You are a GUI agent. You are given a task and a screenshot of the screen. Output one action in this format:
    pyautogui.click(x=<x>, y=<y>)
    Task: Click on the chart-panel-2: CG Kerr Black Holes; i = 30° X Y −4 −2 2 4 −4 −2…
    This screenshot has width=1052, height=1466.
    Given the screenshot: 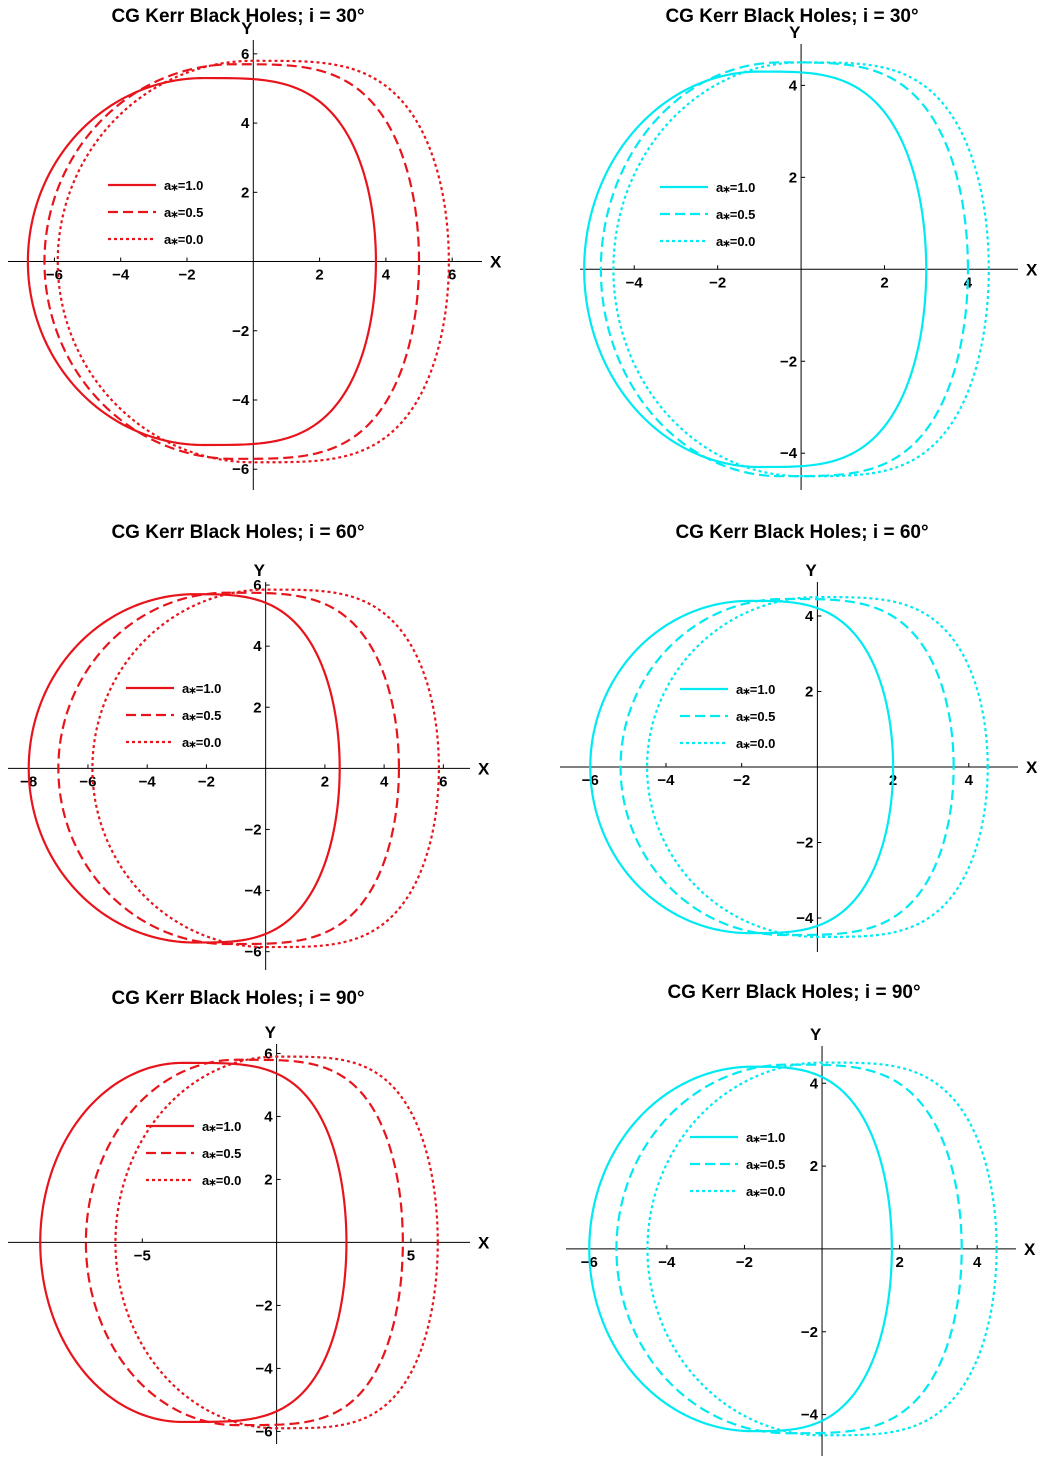 What is the action you would take?
    pyautogui.click(x=809, y=248)
    